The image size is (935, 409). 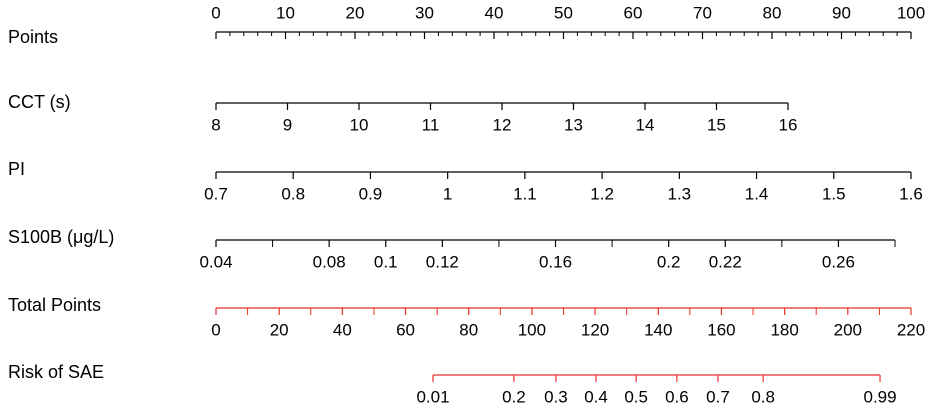 What do you see at coordinates (788, 124) in the screenshot?
I see `tick-label: 16` at bounding box center [788, 124].